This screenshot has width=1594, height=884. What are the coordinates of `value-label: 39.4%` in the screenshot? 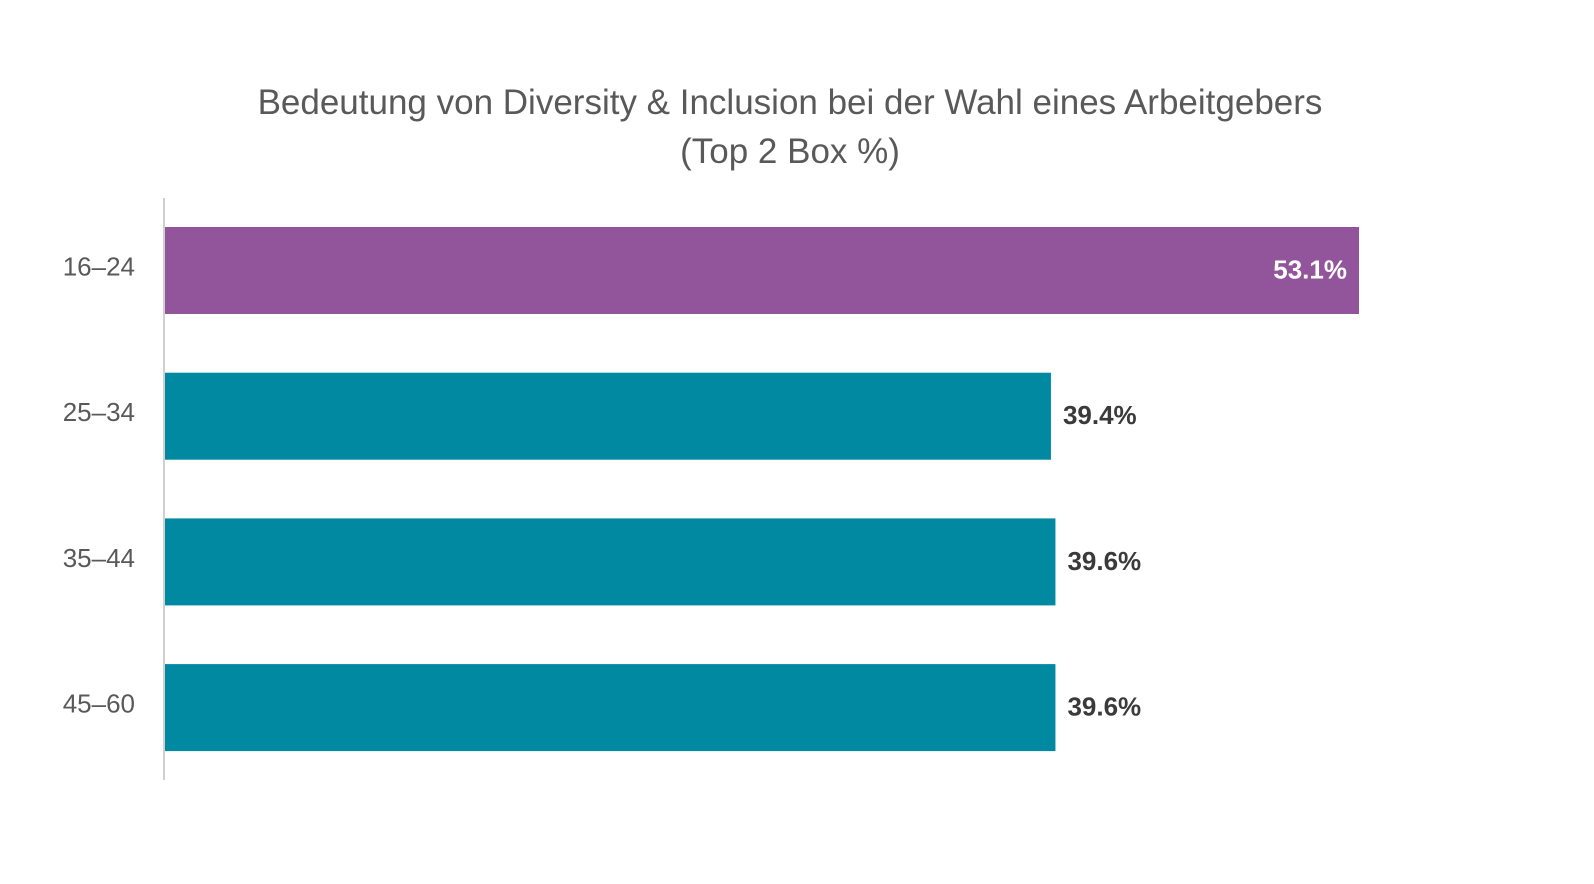 It's located at (1100, 415).